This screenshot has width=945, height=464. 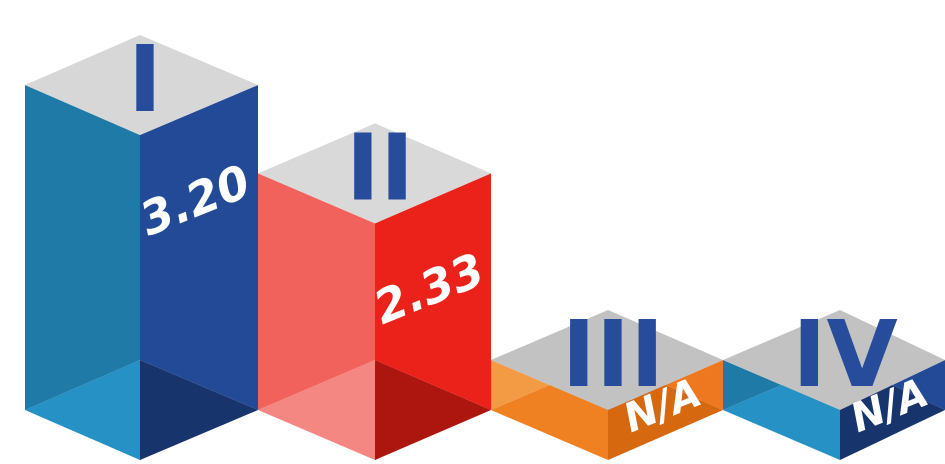 What do you see at coordinates (844, 354) in the screenshot?
I see `category-label-4: IV` at bounding box center [844, 354].